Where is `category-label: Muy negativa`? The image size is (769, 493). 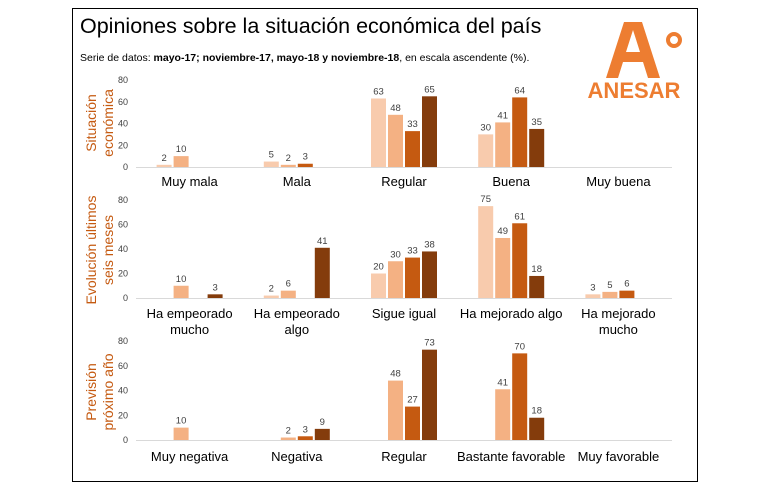 category-label: Muy negativa is located at coordinates (190, 456).